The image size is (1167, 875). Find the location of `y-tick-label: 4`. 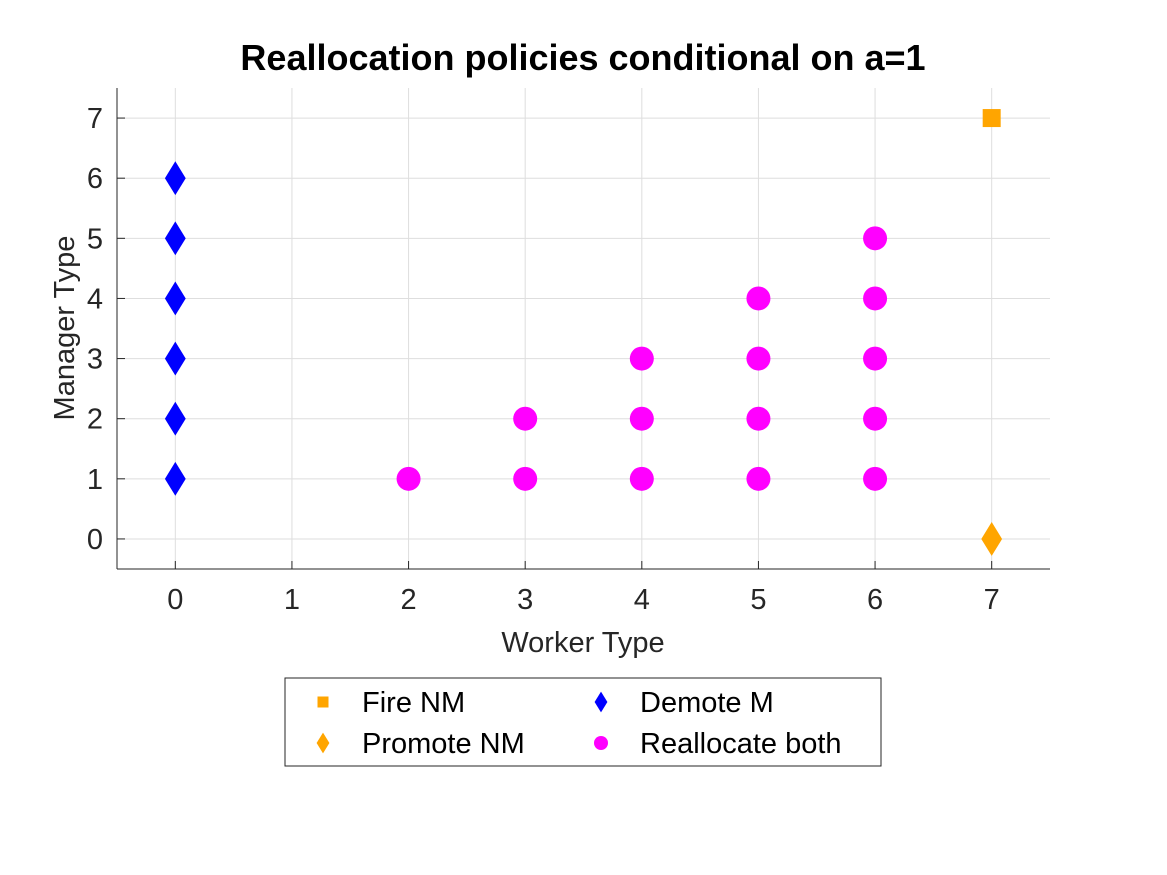

y-tick-label: 4 is located at coordinates (95, 299).